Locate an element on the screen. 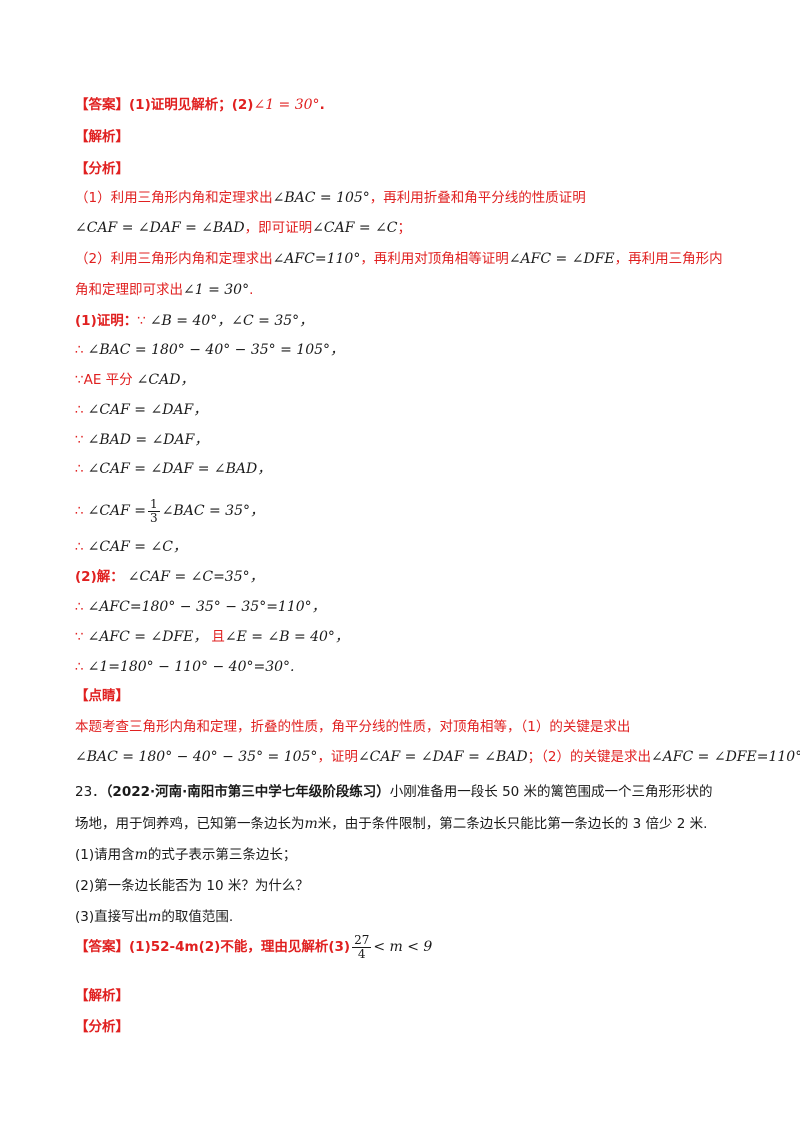 This screenshot has height=1132, width=800. proof-step: ∴ ∠1=180° − 110° − 40°=30°. is located at coordinates (184, 667).